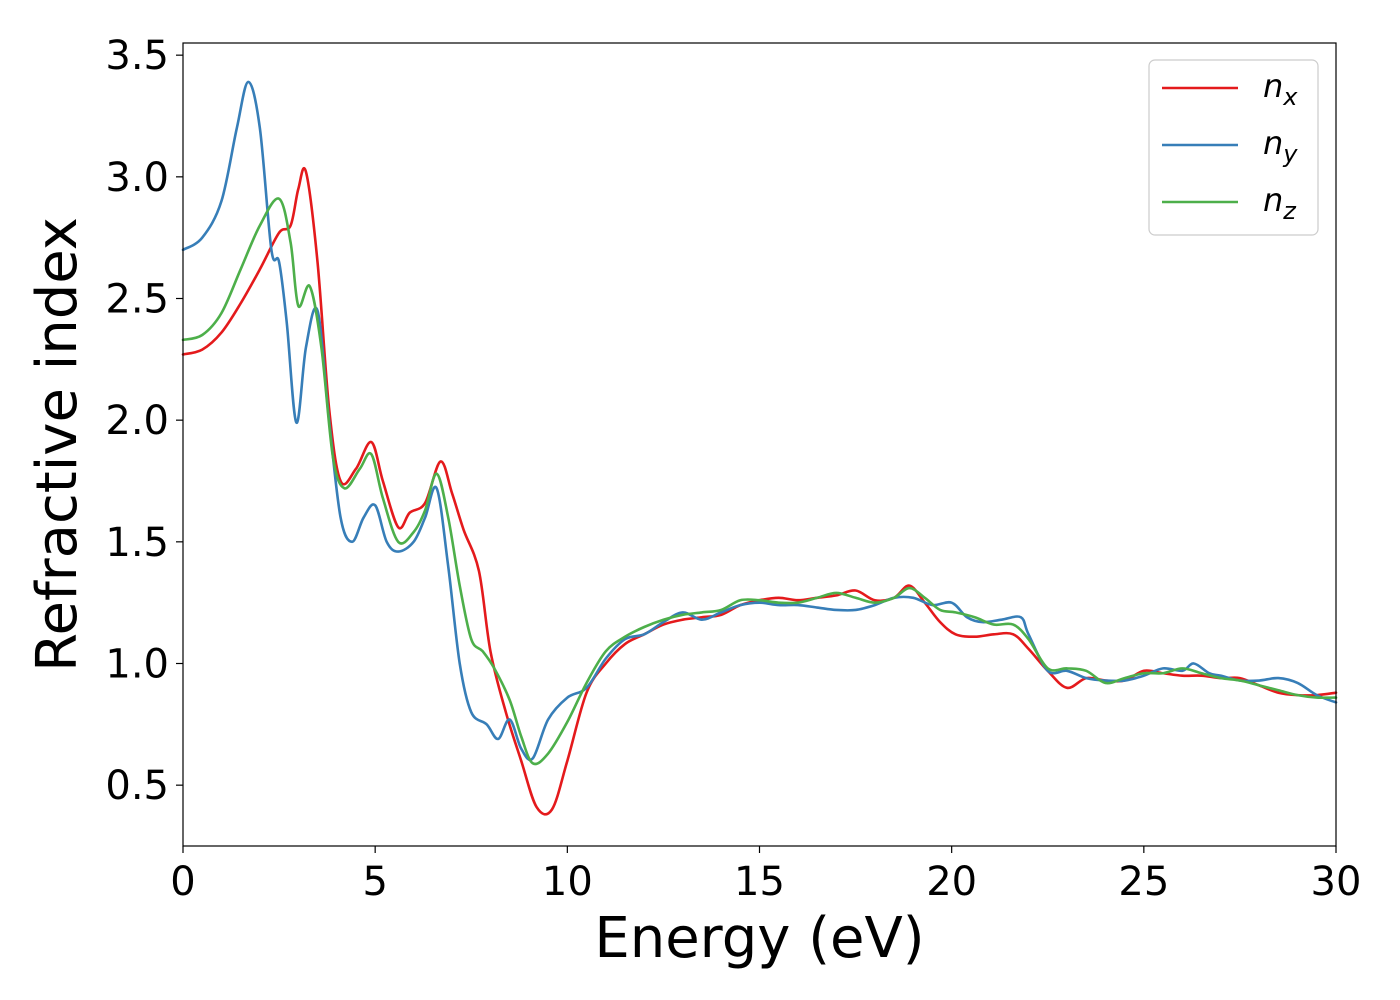 This screenshot has height=1000, width=1400. Describe the element at coordinates (951, 882) in the screenshot. I see `x-tick-label: 20` at that location.